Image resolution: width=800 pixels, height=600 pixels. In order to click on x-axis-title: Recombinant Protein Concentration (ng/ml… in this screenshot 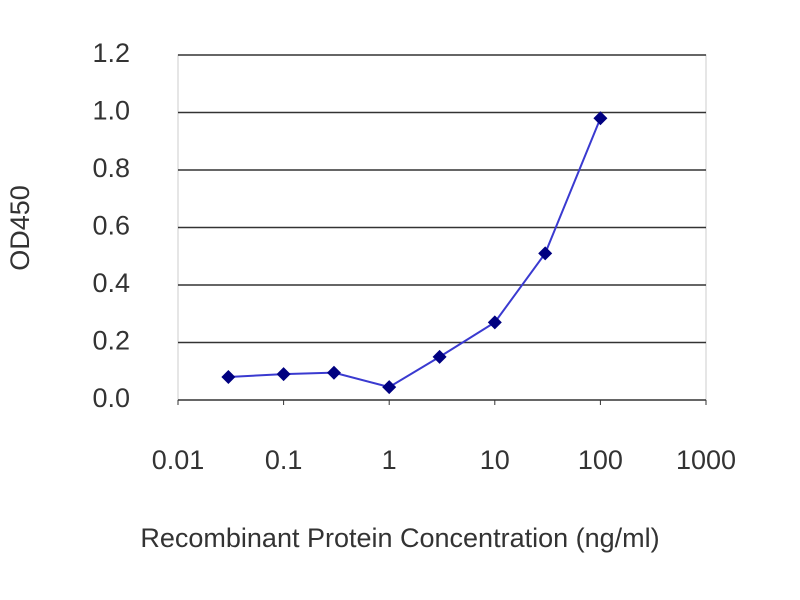, I will do `click(399, 538)`.